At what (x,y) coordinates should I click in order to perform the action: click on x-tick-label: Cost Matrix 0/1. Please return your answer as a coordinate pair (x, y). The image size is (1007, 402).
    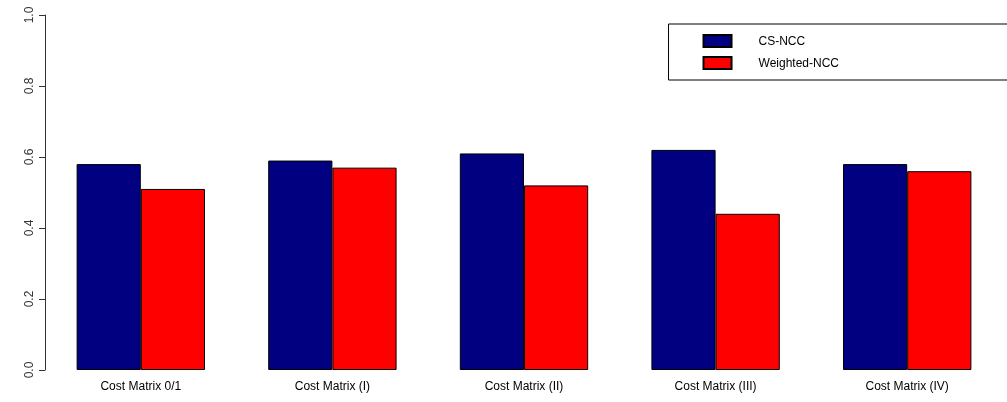
    Looking at the image, I should click on (141, 386).